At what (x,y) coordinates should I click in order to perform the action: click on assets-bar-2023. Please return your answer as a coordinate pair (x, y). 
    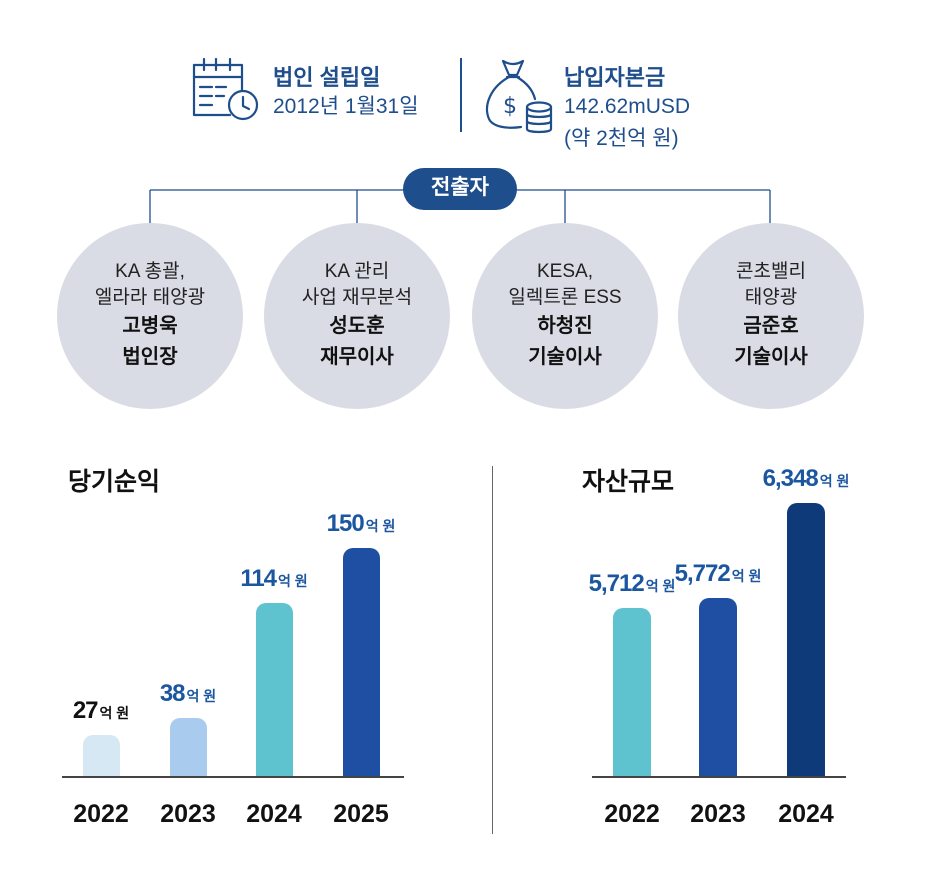
    Looking at the image, I should click on (718, 687).